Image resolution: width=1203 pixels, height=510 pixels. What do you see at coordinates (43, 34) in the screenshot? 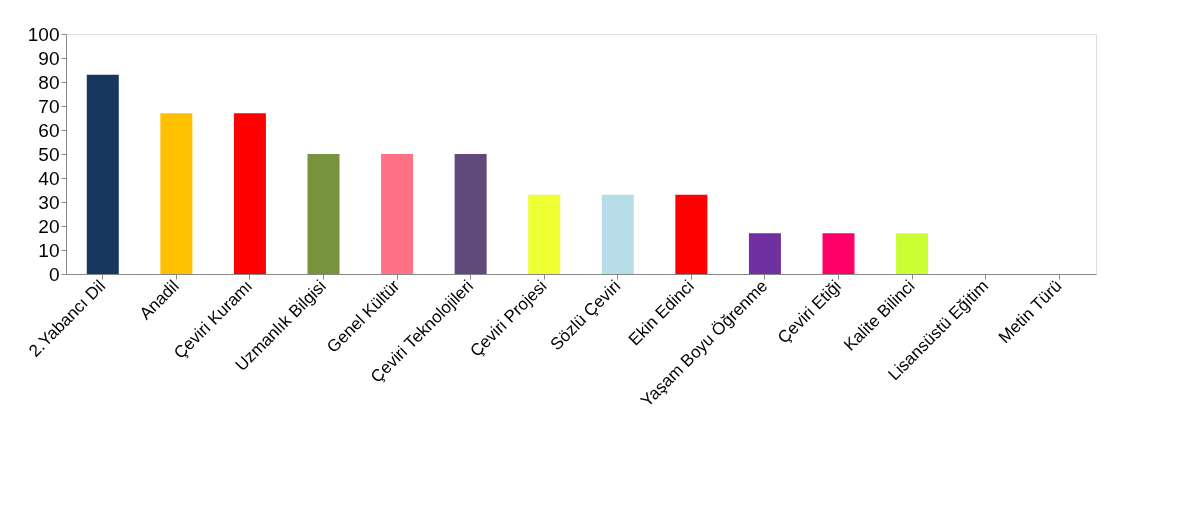
I see `y-tick-label: 100` at bounding box center [43, 34].